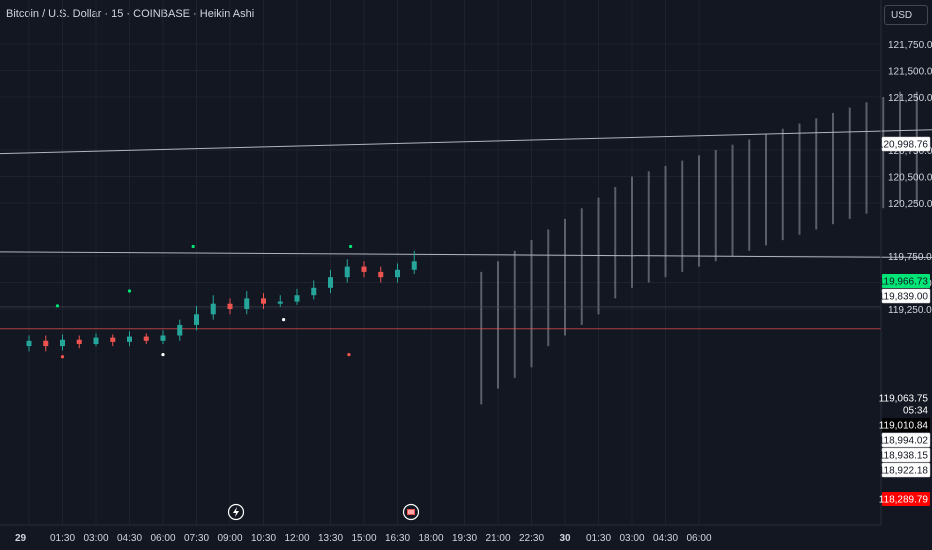 This screenshot has width=932, height=550. What do you see at coordinates (330, 538) in the screenshot?
I see `x-tick-label: 13:30` at bounding box center [330, 538].